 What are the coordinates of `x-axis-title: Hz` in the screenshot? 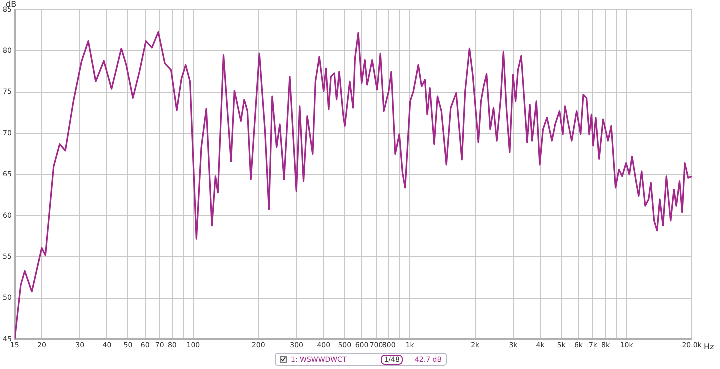 It's located at (709, 347).